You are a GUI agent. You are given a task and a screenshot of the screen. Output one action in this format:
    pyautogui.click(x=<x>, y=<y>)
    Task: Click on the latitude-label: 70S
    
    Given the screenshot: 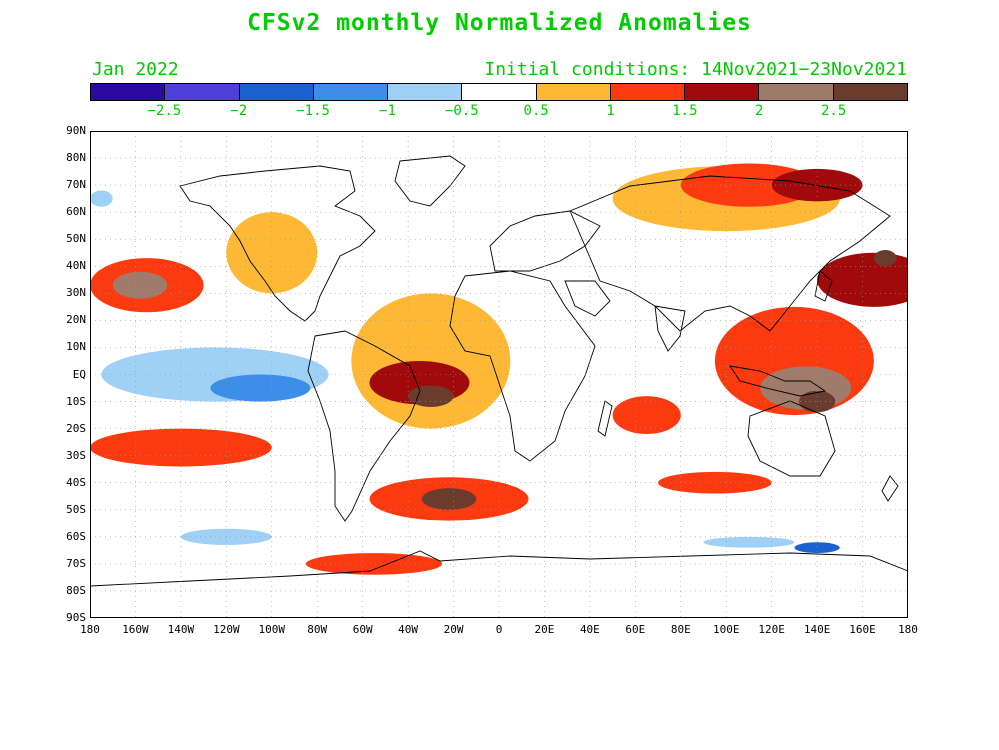 What is the action you would take?
    pyautogui.click(x=76, y=563)
    